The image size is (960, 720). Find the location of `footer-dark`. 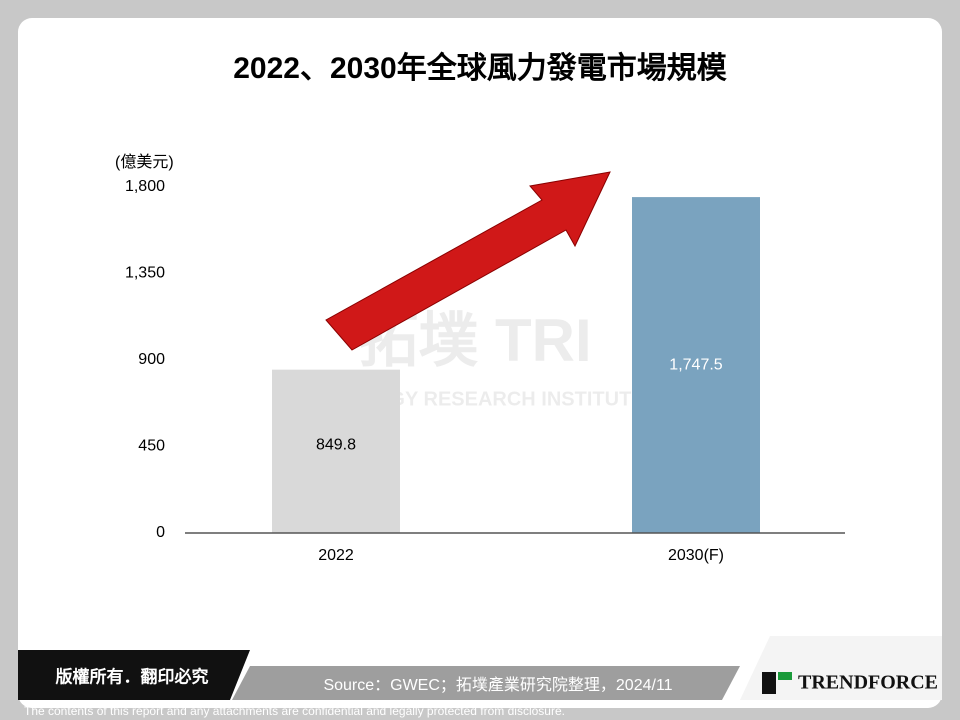

footer-dark is located at coordinates (134, 675).